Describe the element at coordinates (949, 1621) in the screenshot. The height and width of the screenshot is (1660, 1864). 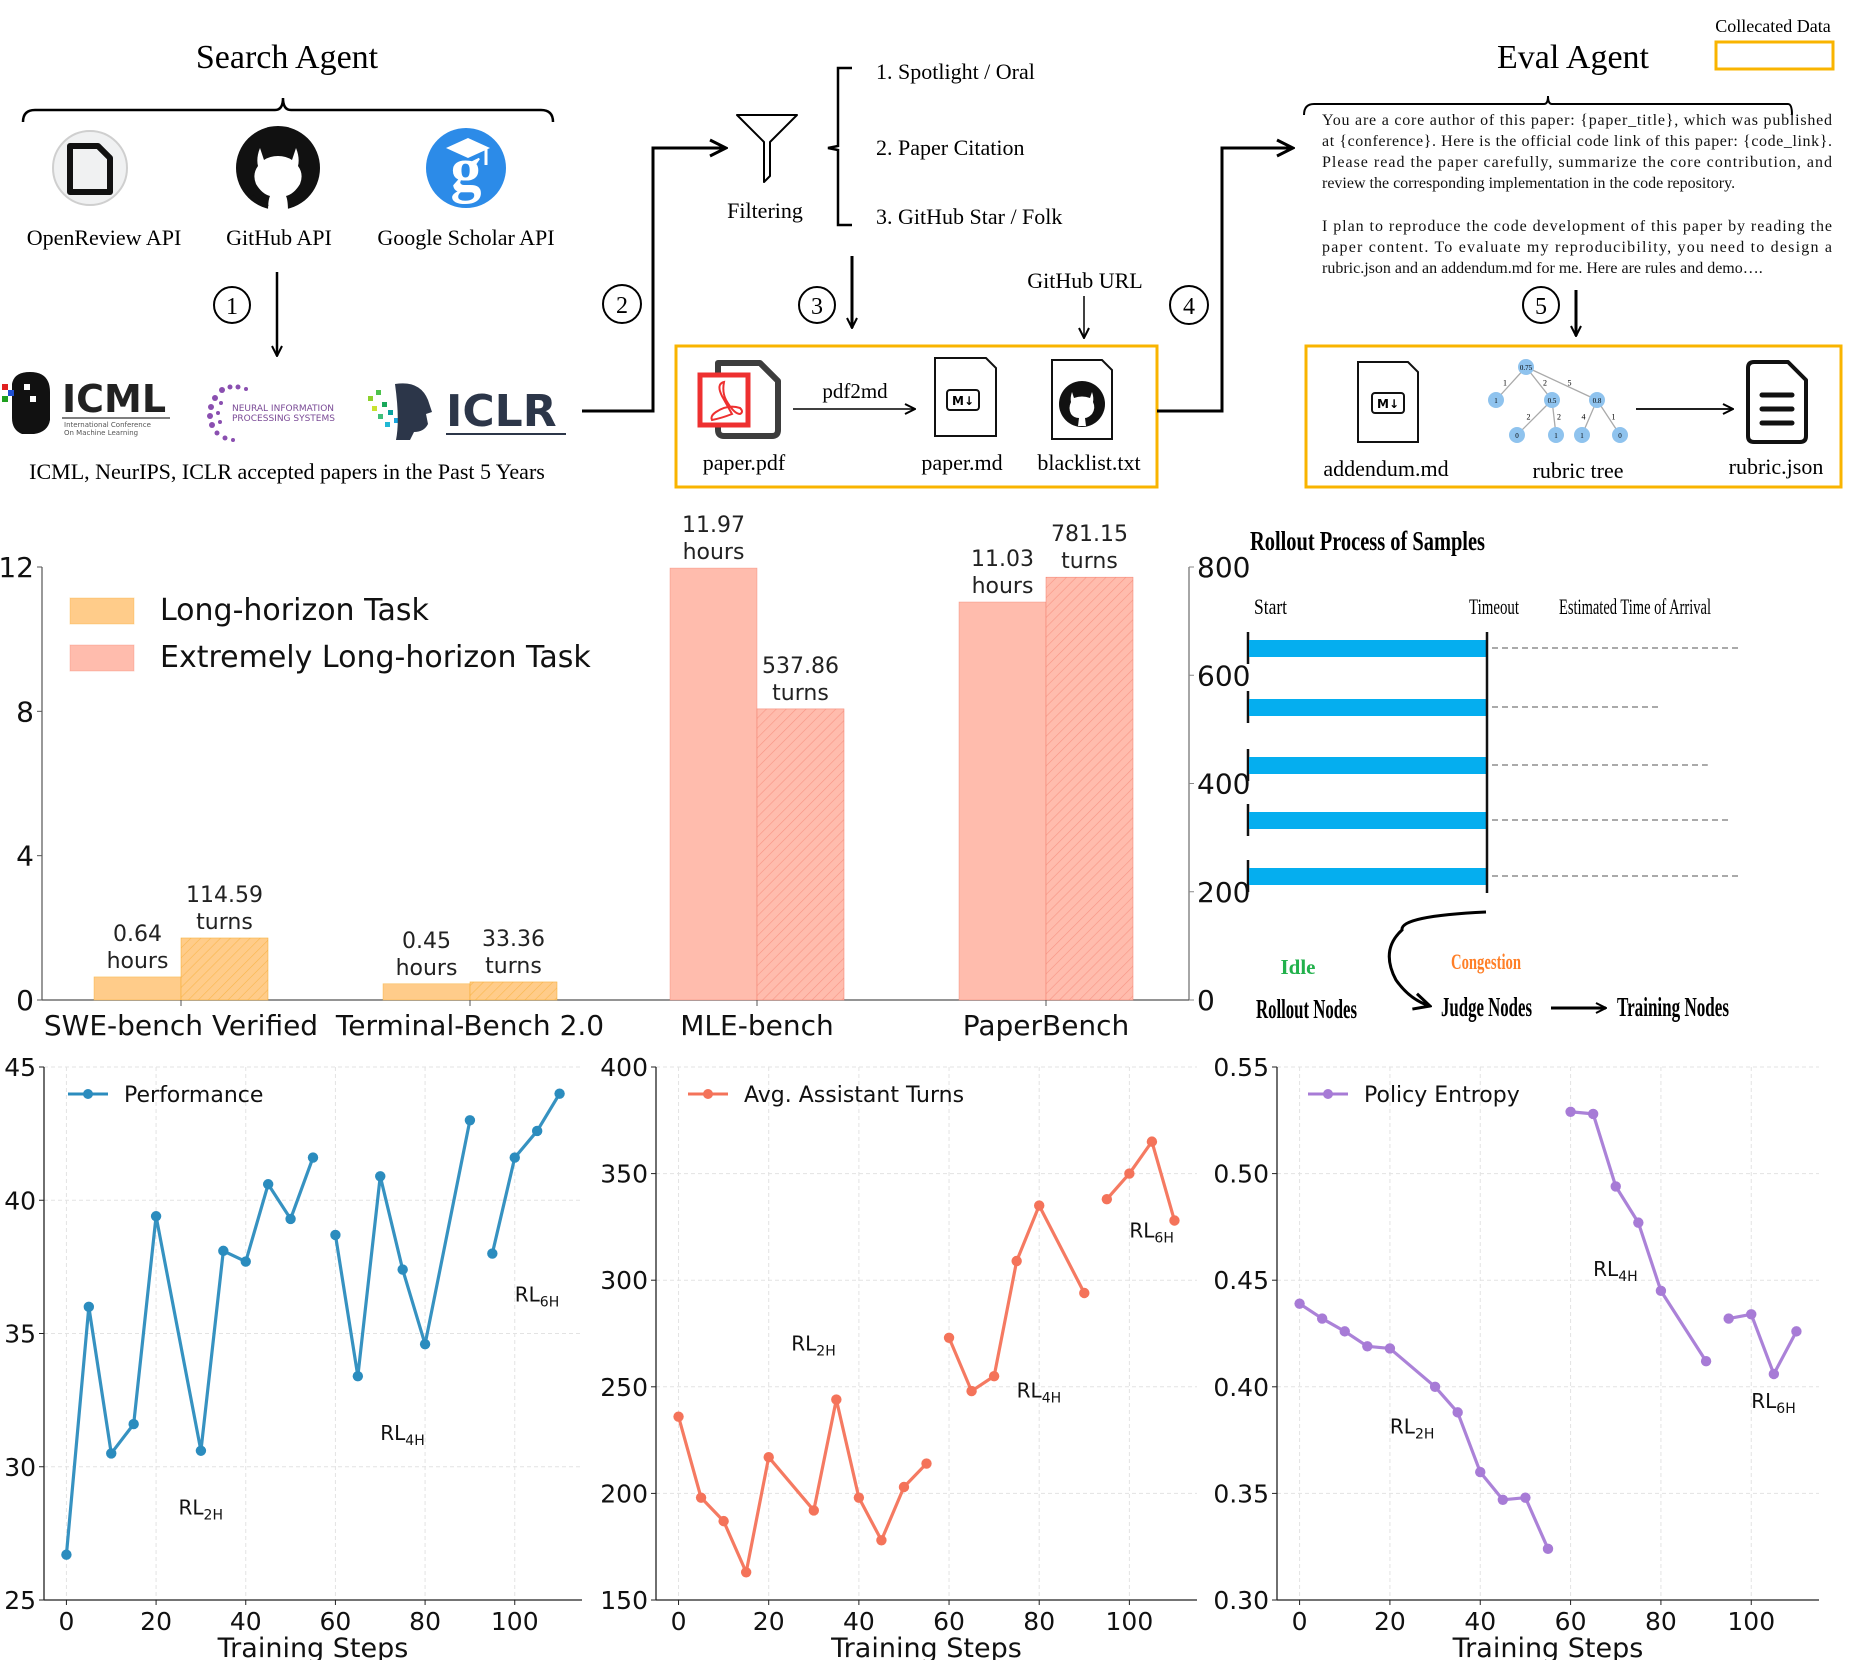
I see `x-tick-label: 60` at that location.